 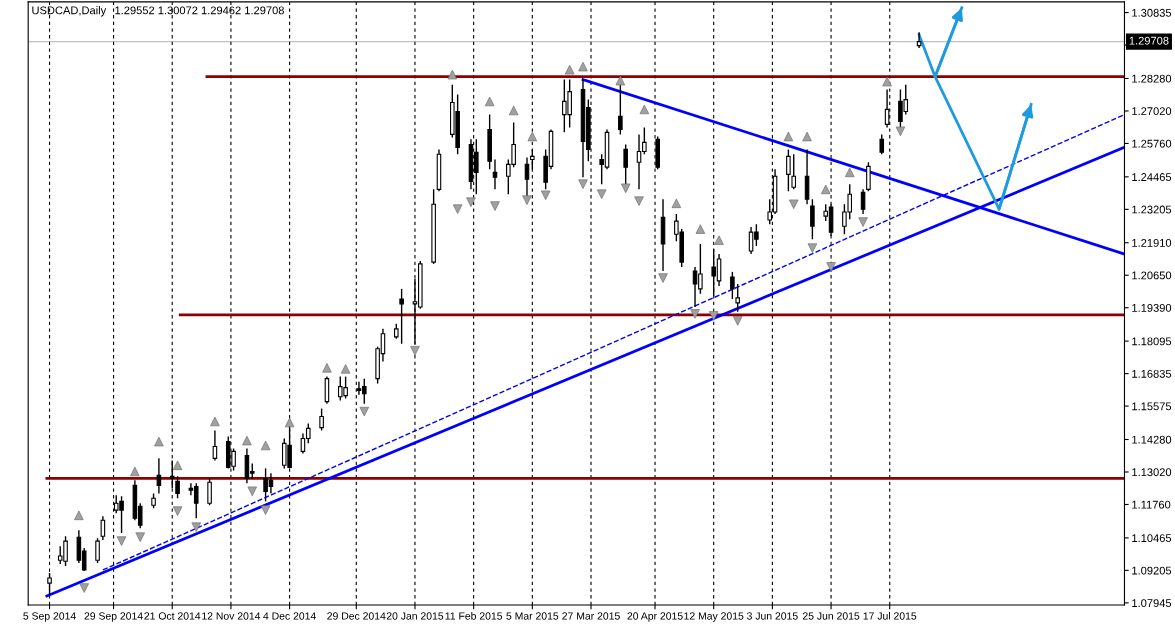 What do you see at coordinates (1152, 243) in the screenshot?
I see `y-tick-label: 1.21910` at bounding box center [1152, 243].